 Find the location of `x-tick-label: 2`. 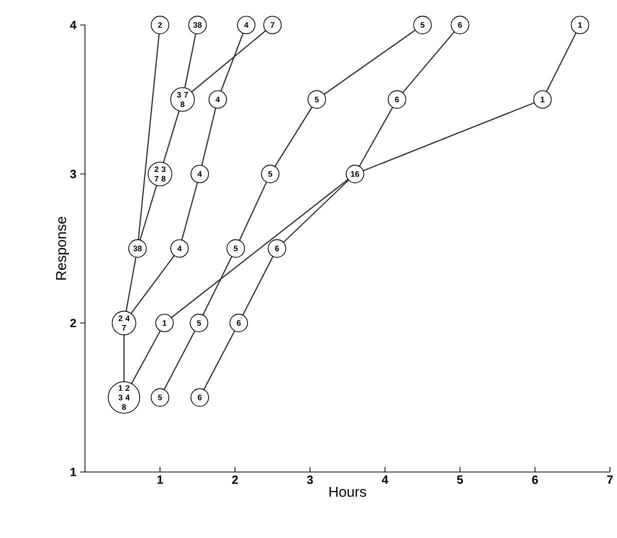

x-tick-label: 2 is located at coordinates (235, 480).